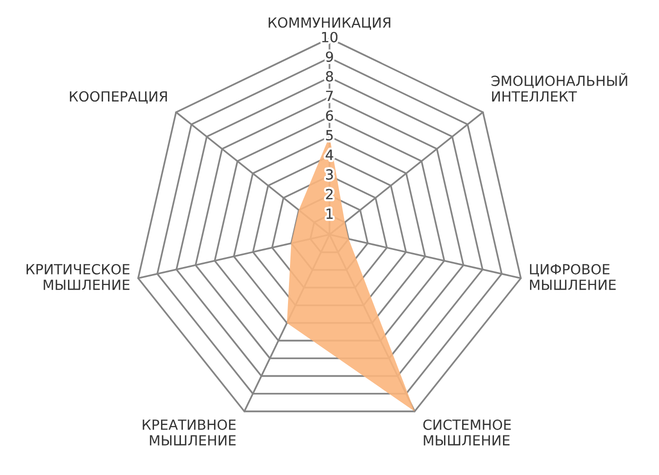 Image resolution: width=659 pixels, height=475 pixels. What do you see at coordinates (330, 155) in the screenshot?
I see `y-tick-label: 4` at bounding box center [330, 155].